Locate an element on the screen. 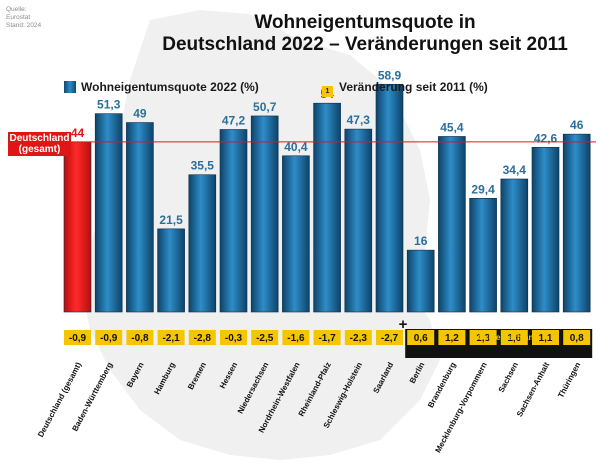 This screenshot has height=463, width=600. category-label-sachsen: Sachsen is located at coordinates (508, 377).